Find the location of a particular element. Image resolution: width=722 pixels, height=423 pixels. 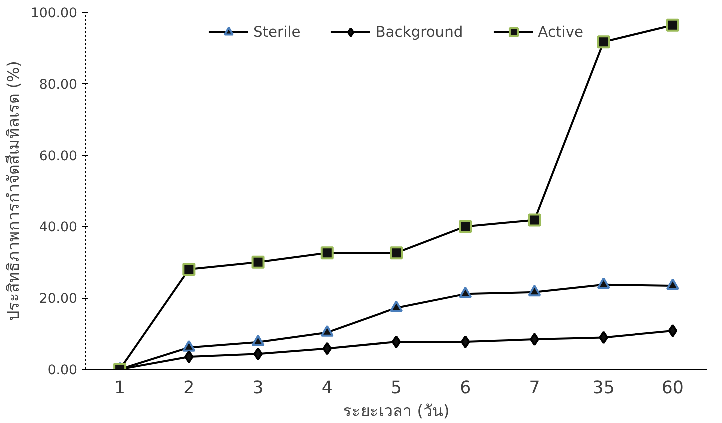

x-tick-label: 3 is located at coordinates (258, 388).